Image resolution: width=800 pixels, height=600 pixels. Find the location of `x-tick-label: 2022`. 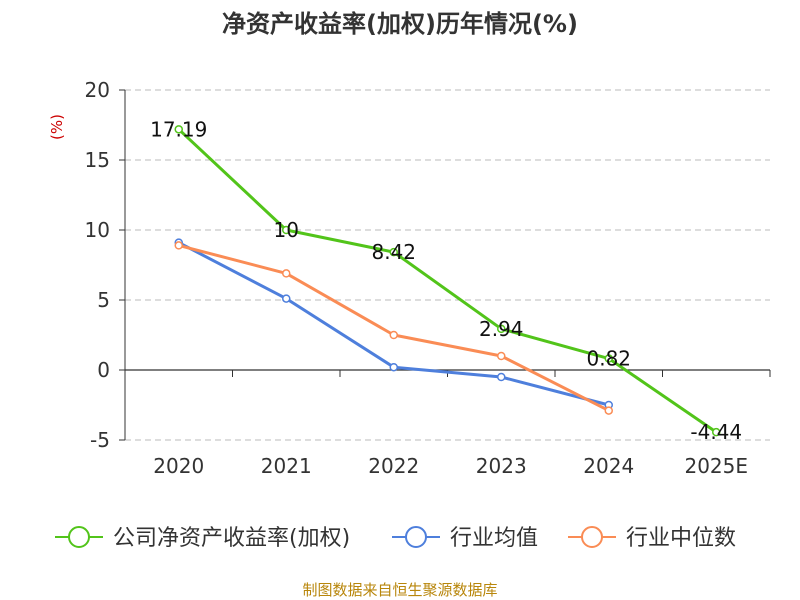

x-tick-label: 2022 is located at coordinates (393, 466).